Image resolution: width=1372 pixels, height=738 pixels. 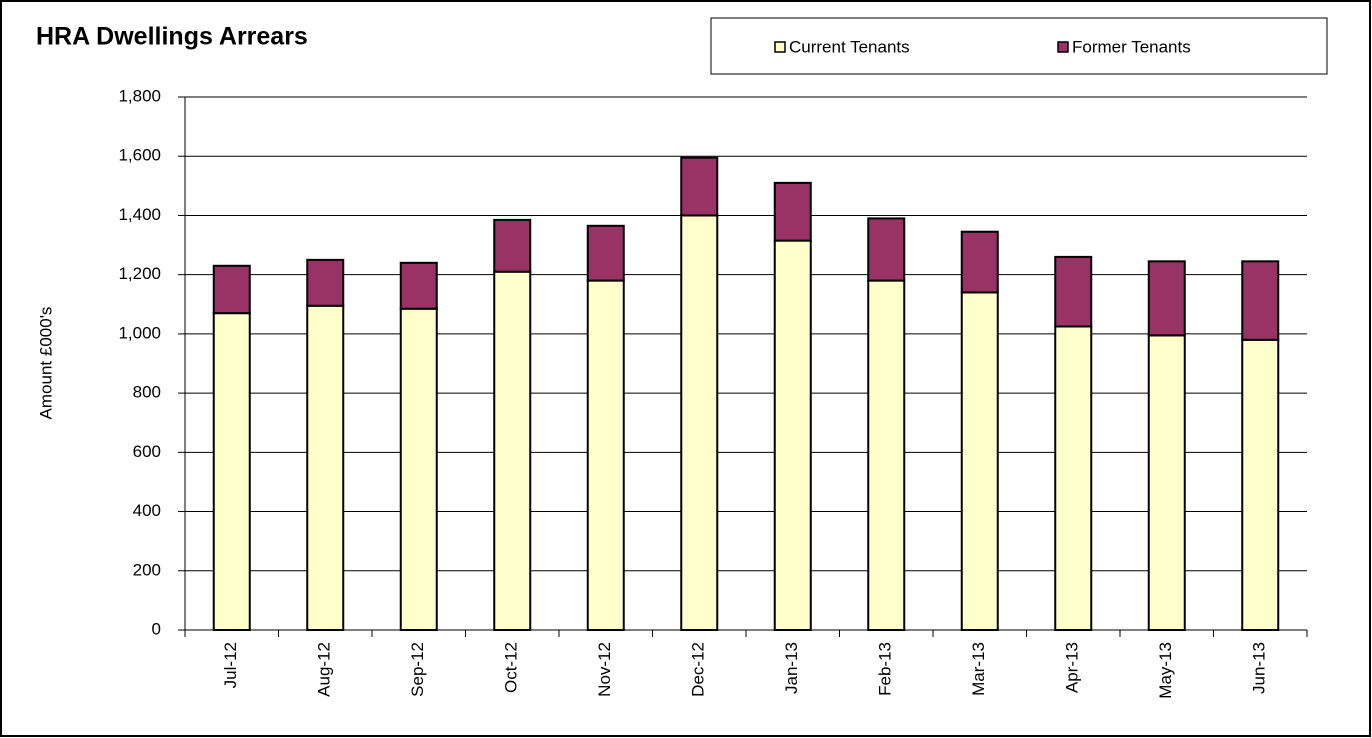 I want to click on x-tick-label: Mar-13, so click(x=978, y=669).